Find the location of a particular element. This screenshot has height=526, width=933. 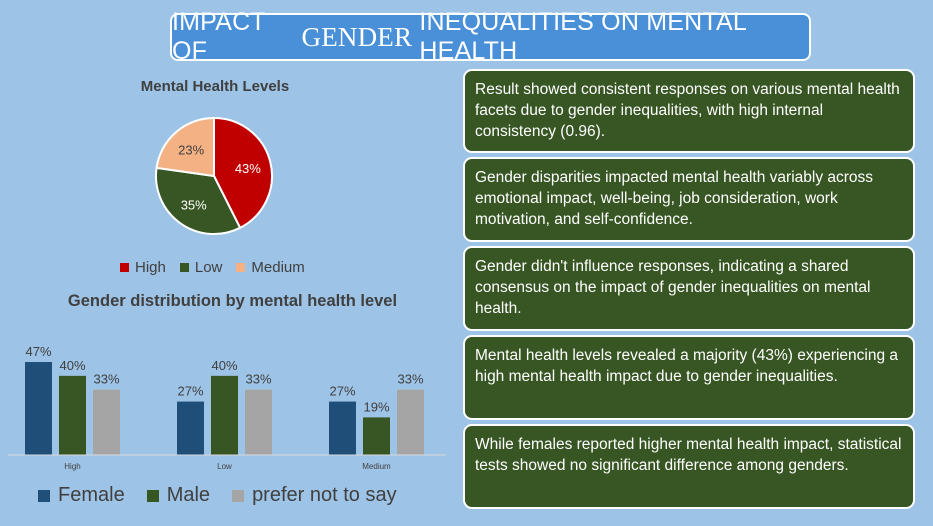

legend-label: Medium is located at coordinates (278, 267).